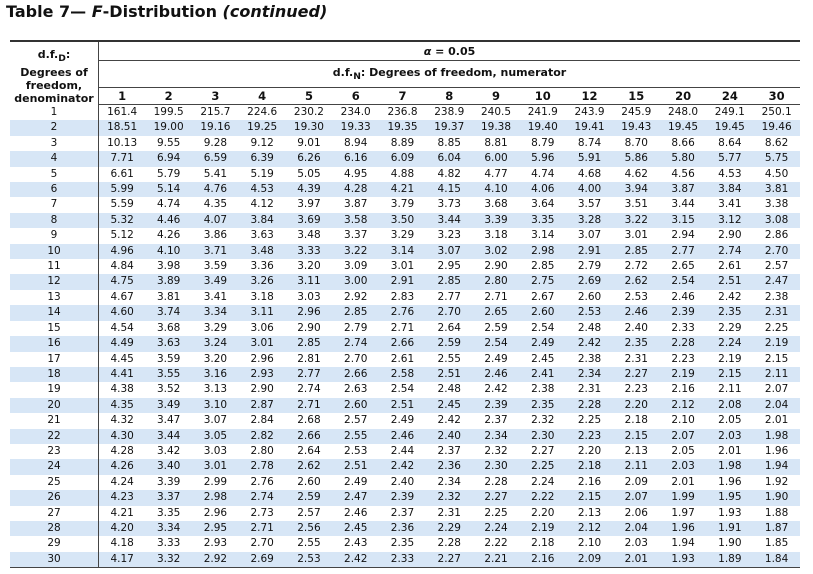 This screenshot has height=574, width=813. What do you see at coordinates (449, 251) in the screenshot?
I see `cell: 3.07` at bounding box center [449, 251].